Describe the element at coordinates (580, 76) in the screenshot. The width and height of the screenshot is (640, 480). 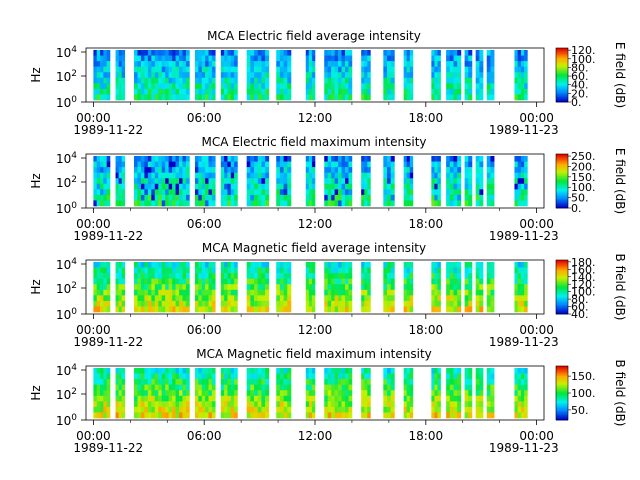
I see `colorbar-tick-label: 60.` at that location.